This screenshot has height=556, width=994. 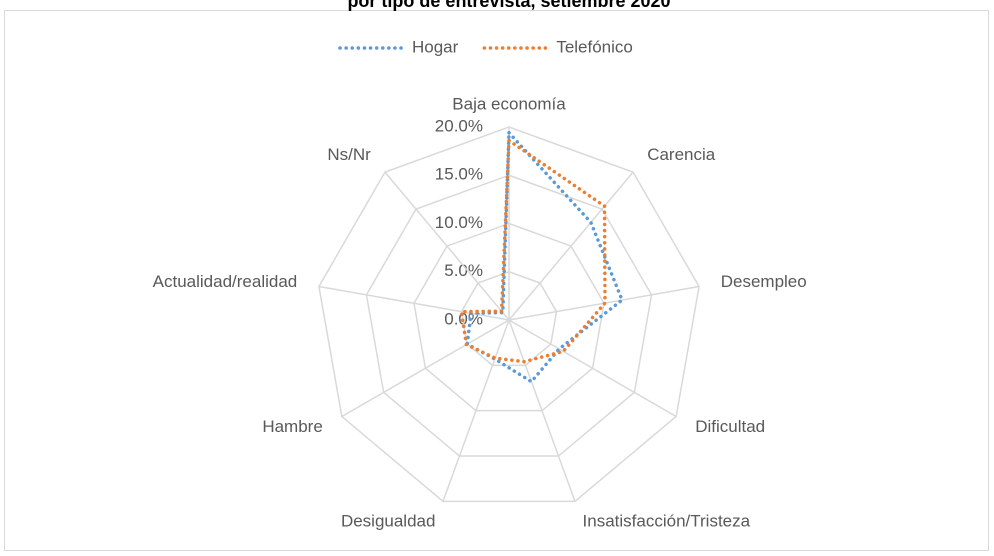 I want to click on category-label: Dificultad, so click(x=730, y=426).